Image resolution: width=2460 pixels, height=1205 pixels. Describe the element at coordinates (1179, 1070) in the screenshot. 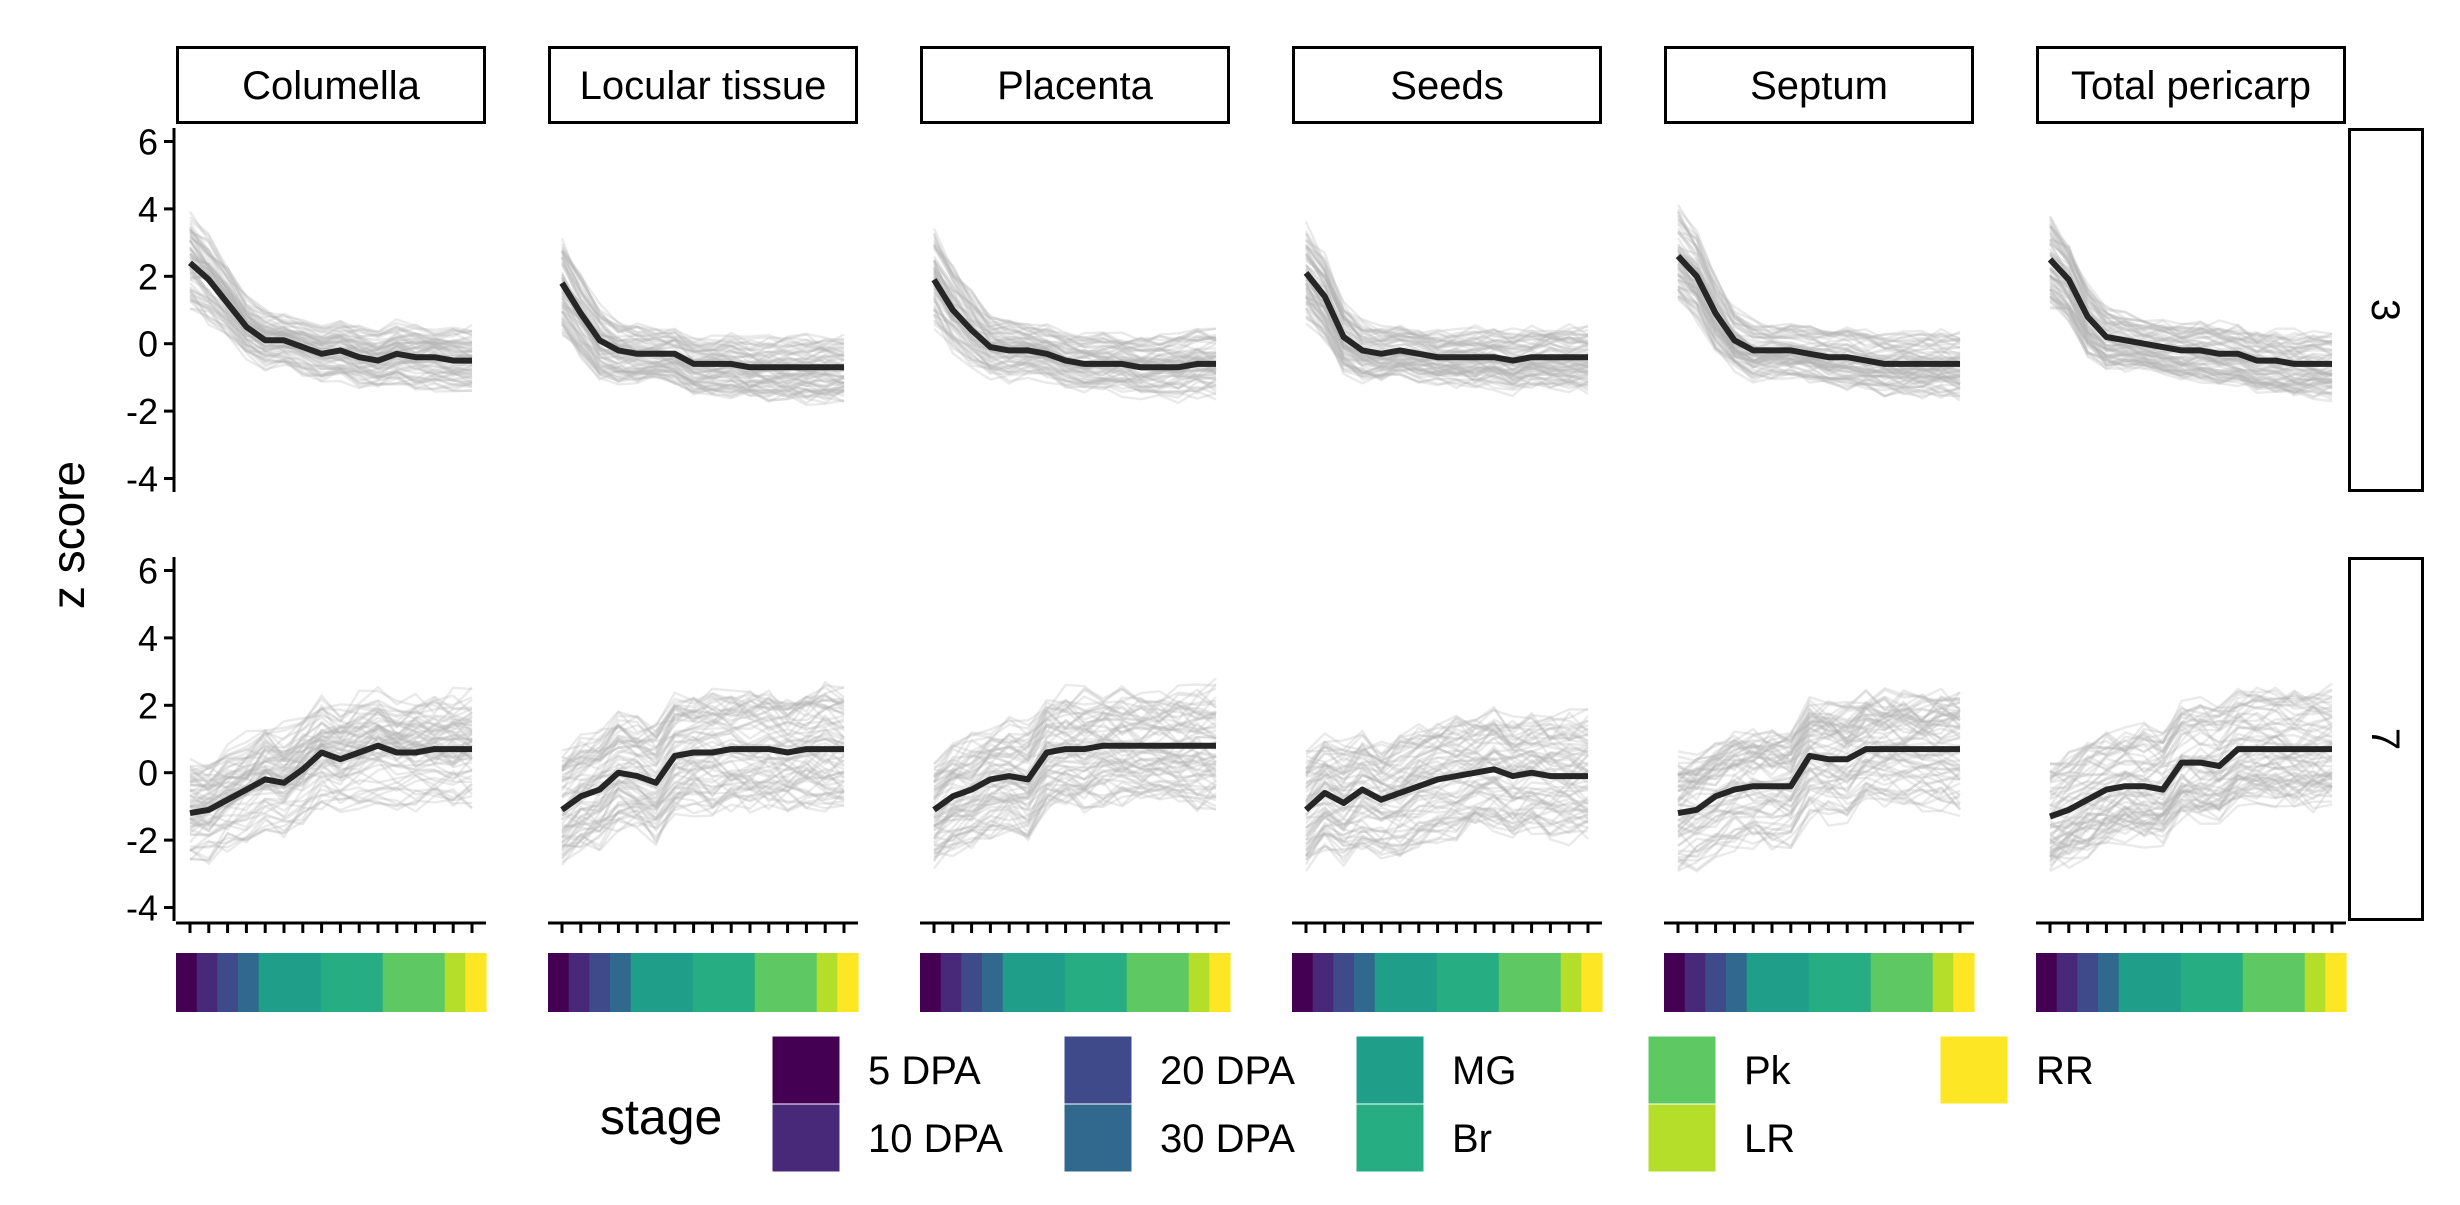

I see `legend-entry-20-dpa: 20 DPA` at that location.